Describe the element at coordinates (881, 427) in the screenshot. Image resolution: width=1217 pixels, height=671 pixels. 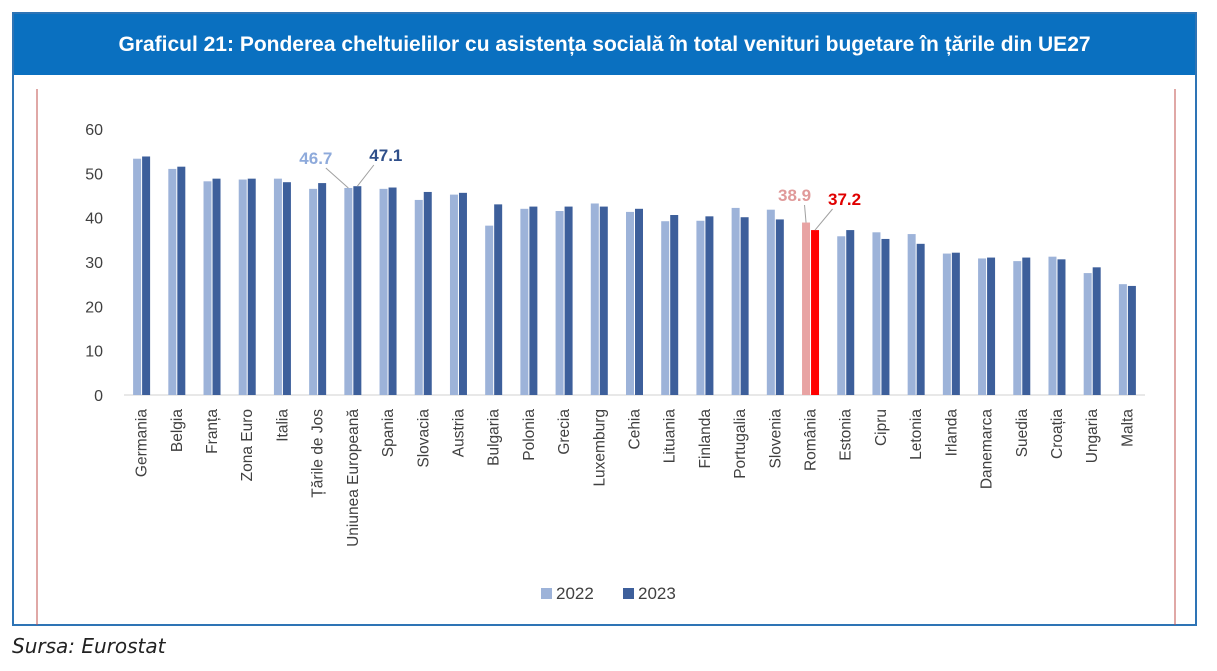
I see `x-tick-label: Cipru` at that location.